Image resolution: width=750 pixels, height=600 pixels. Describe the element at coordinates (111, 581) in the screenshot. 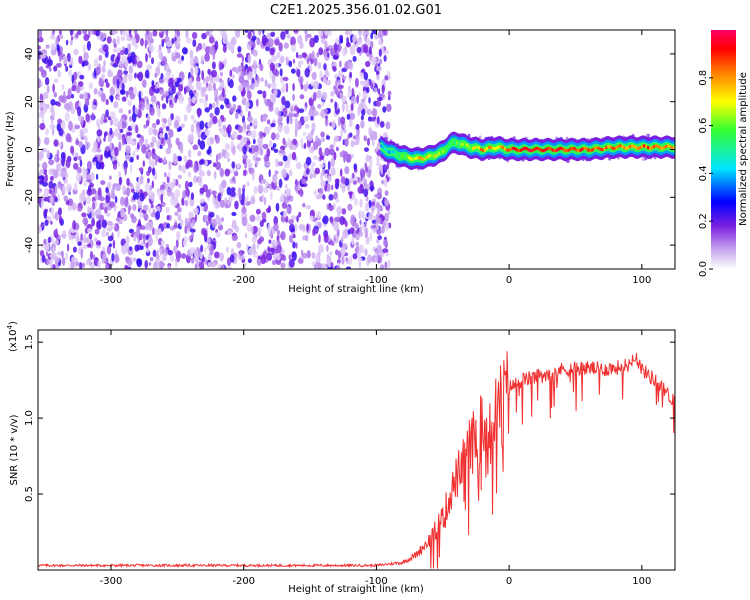

I see `snr-x-tick-label: -300` at that location.